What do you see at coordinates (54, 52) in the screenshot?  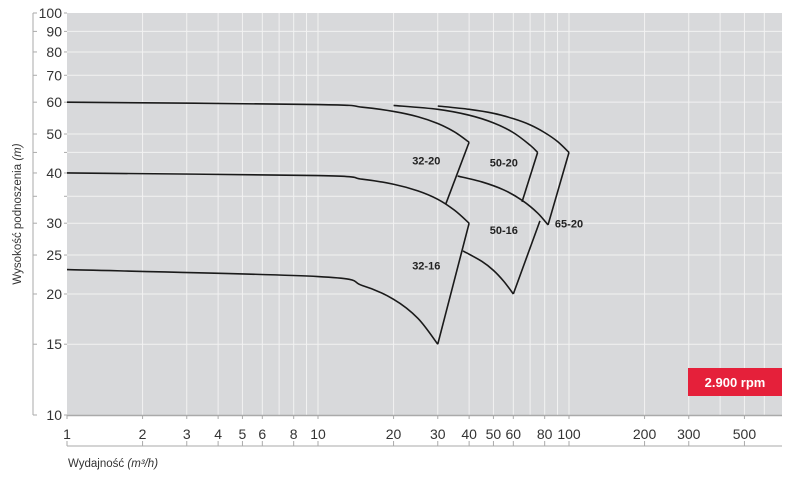 I see `y-tick-label: 80` at bounding box center [54, 52].